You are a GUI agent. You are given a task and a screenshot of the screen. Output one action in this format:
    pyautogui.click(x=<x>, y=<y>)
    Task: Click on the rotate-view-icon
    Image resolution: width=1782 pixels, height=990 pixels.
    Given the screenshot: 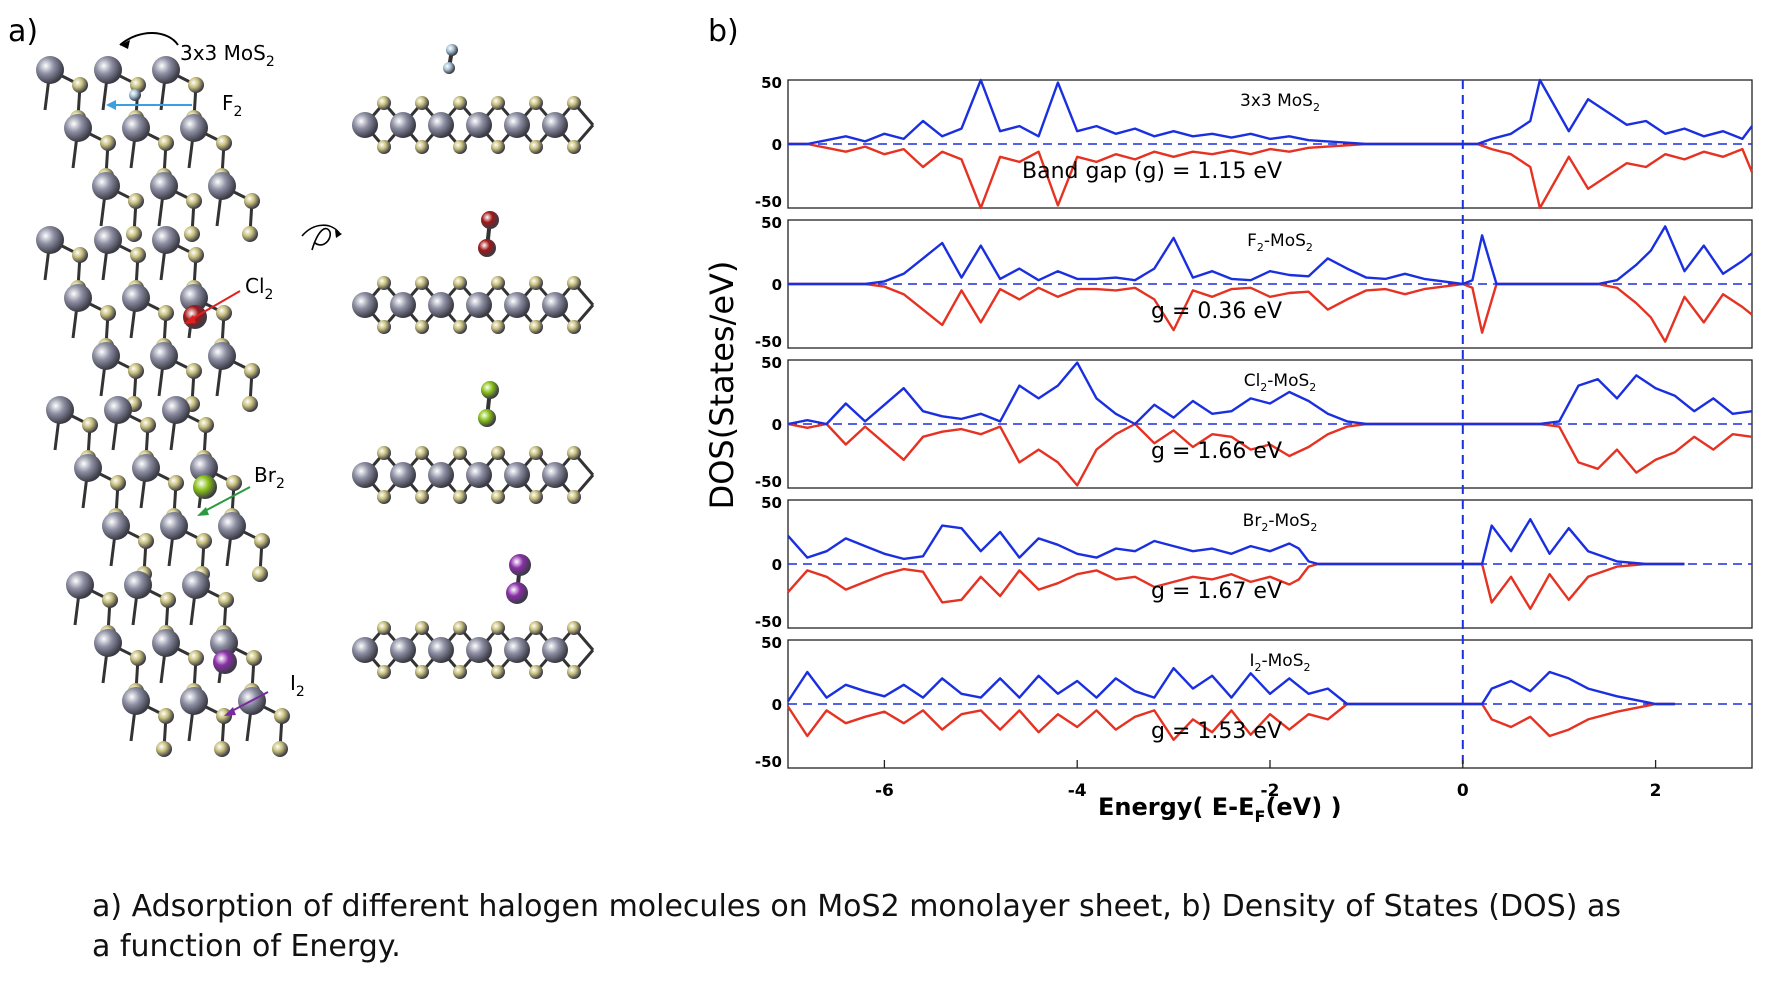 What is the action you would take?
    pyautogui.click(x=321, y=237)
    